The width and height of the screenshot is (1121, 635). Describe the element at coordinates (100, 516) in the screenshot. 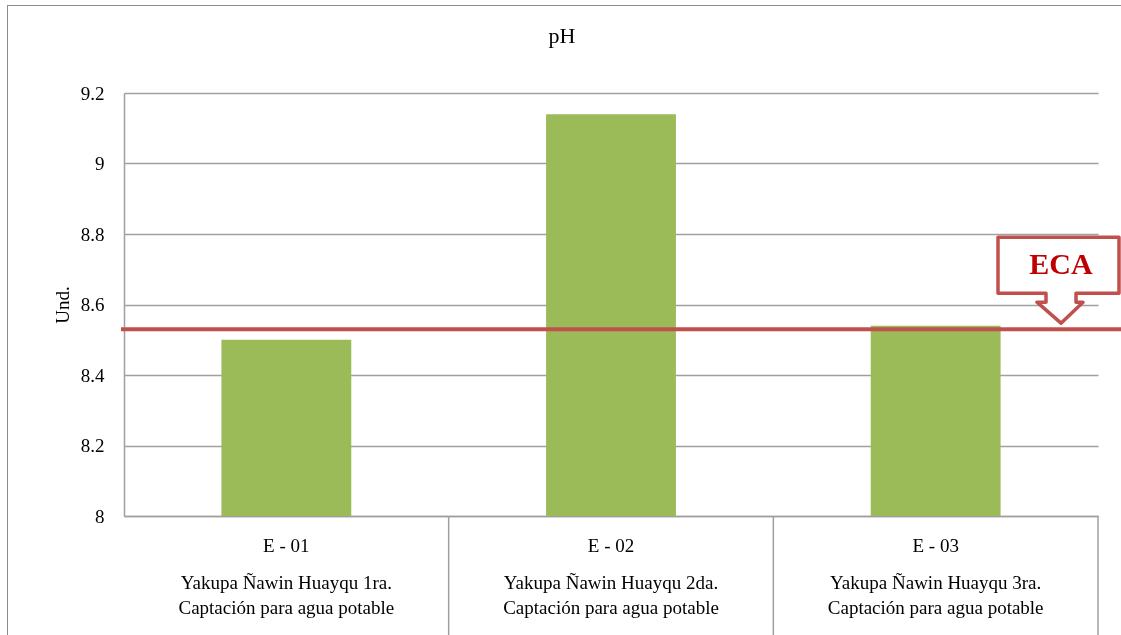

I see `y-tick-label: 8` at that location.